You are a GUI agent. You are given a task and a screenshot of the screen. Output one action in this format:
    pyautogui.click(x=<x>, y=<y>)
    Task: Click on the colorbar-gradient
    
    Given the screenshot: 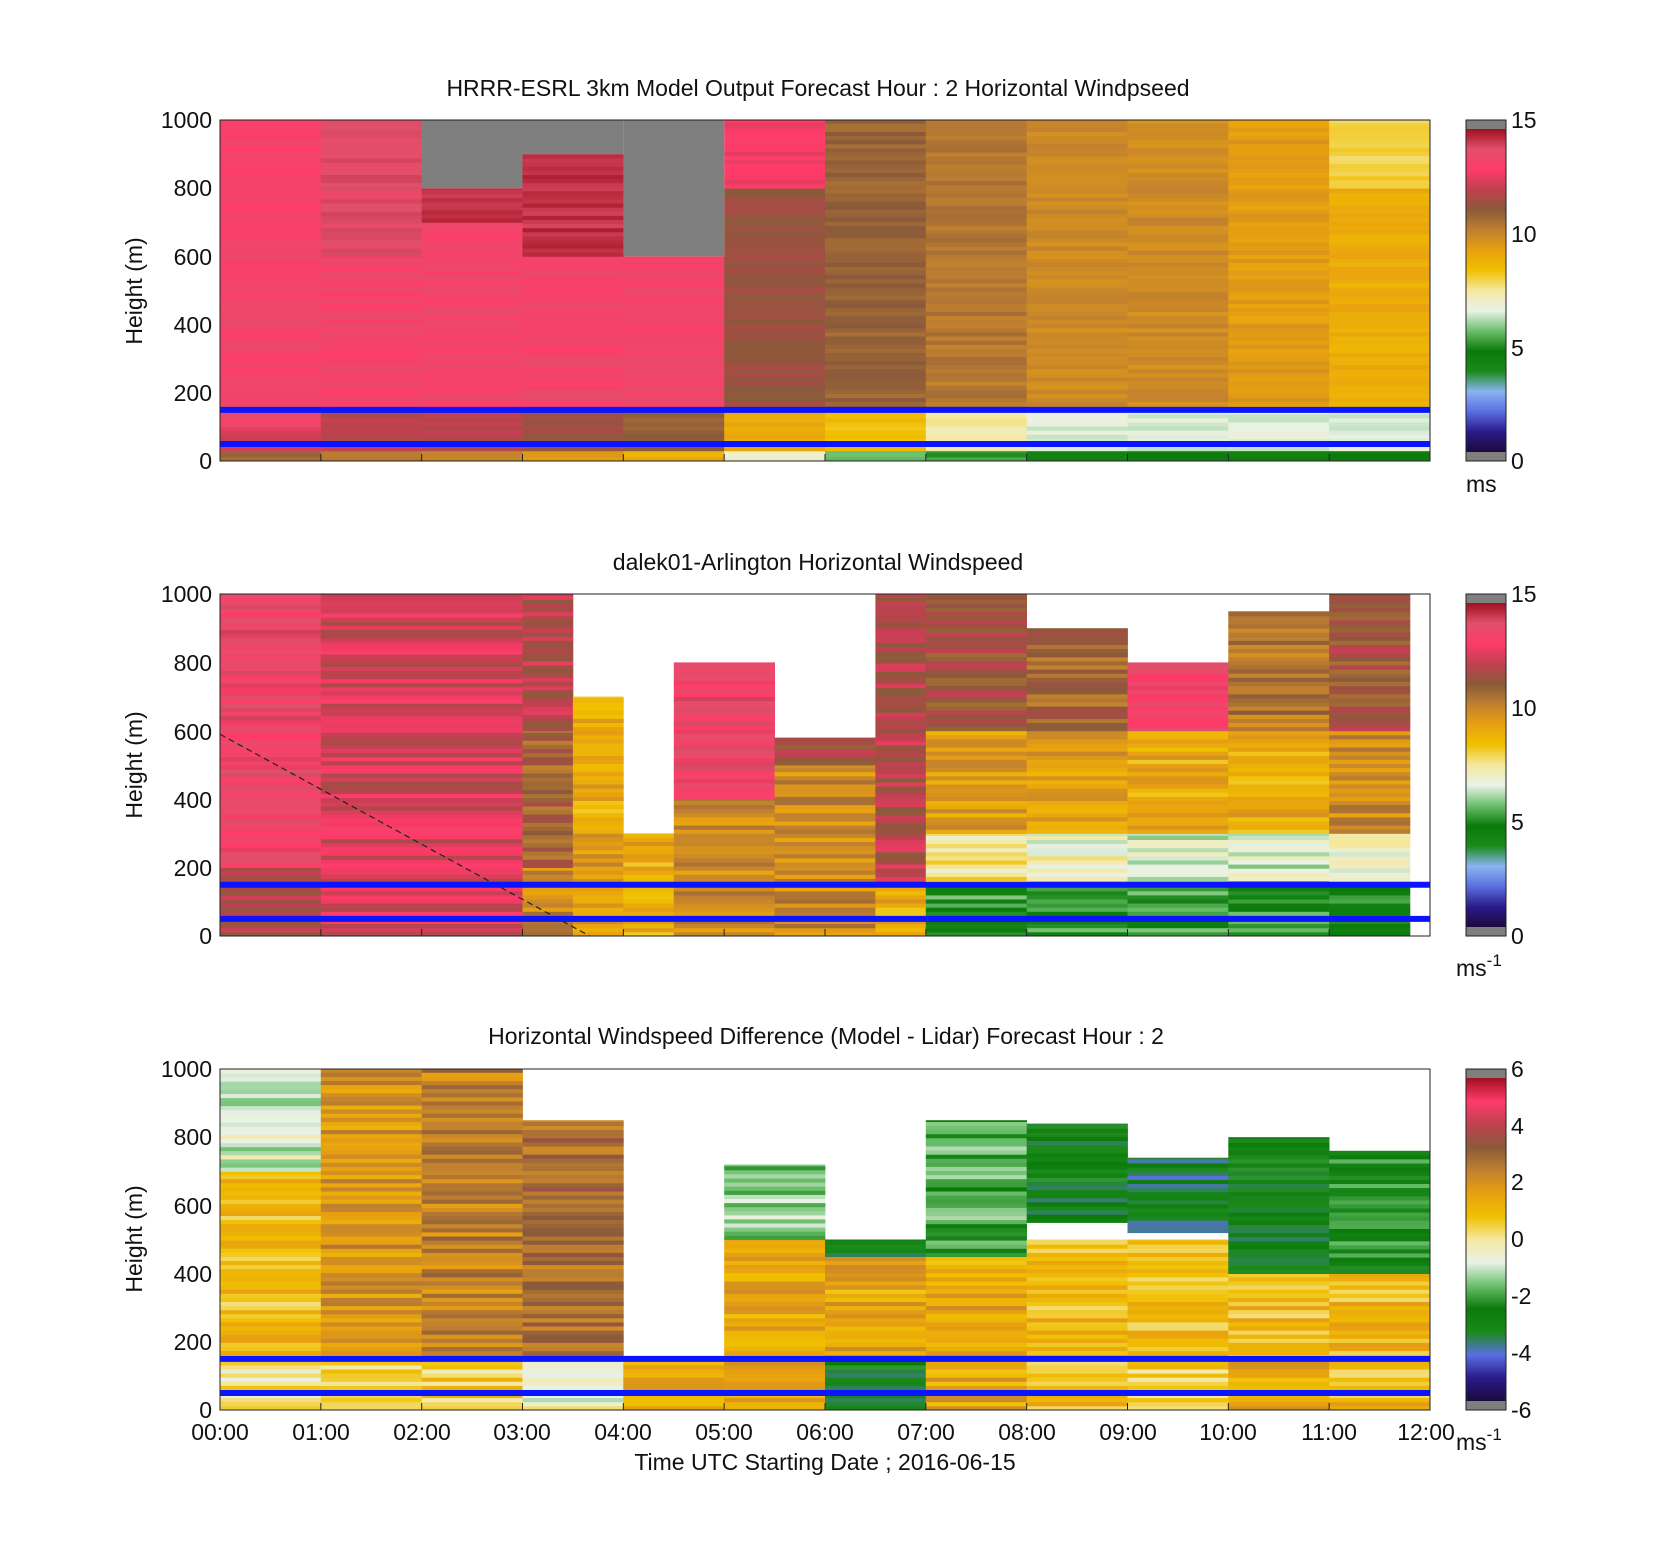 What is the action you would take?
    pyautogui.click(x=1486, y=290)
    